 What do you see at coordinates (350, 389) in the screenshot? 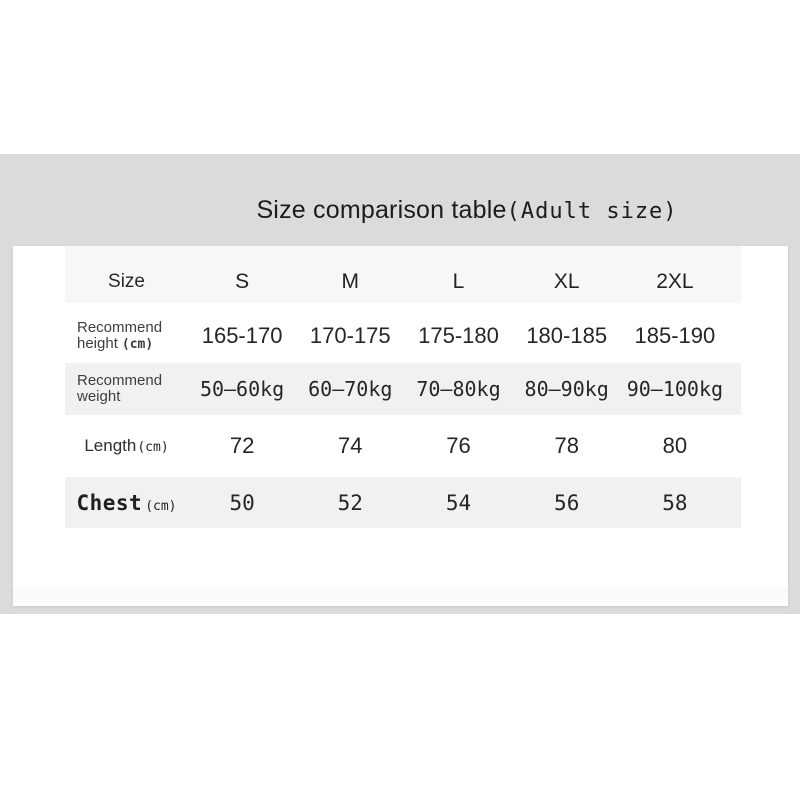
I see `weight-value-m: 60–70kg` at bounding box center [350, 389].